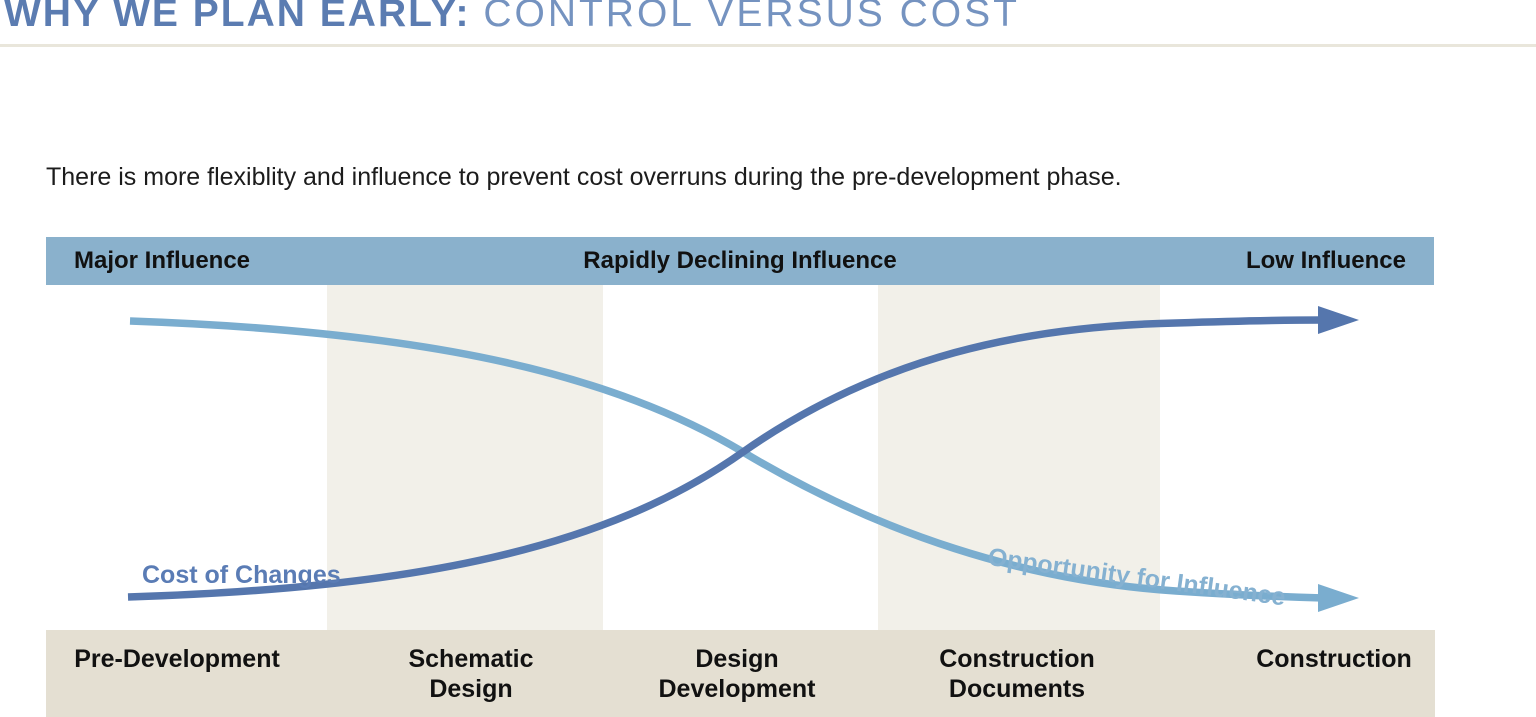  I want to click on influence-label-declining: Rapidly Declining Influence, so click(740, 260).